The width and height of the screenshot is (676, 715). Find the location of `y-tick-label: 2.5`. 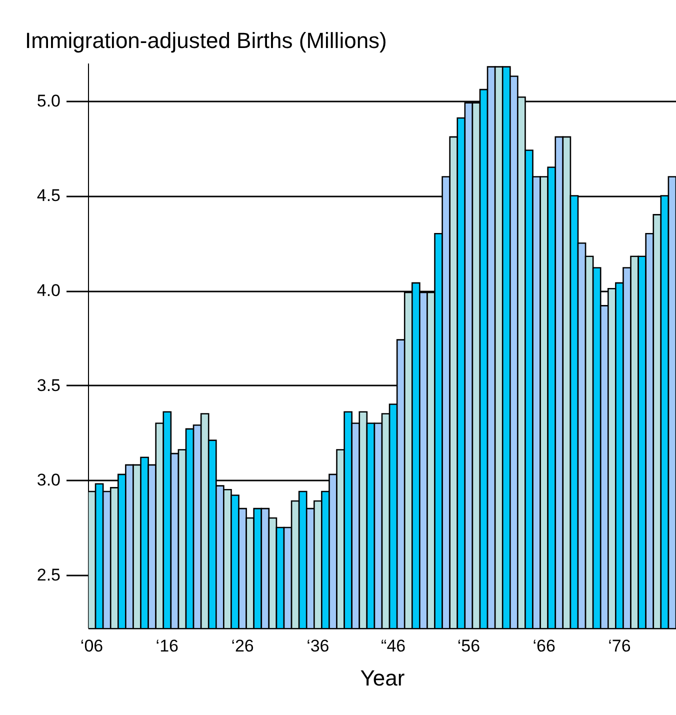

y-tick-label: 2.5 is located at coordinates (48, 574).